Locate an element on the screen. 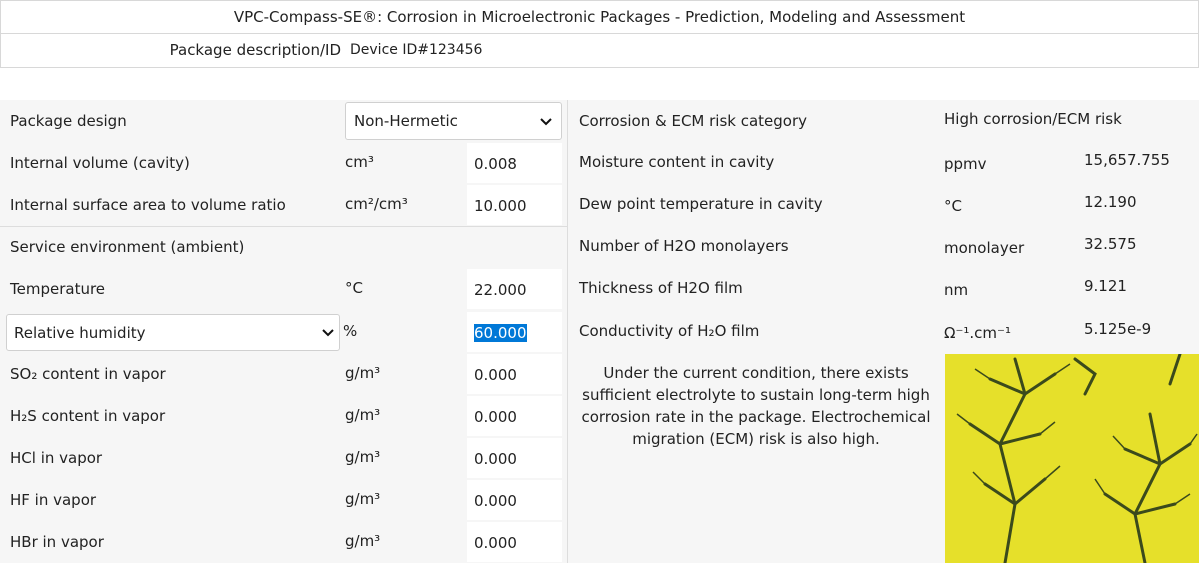 The height and width of the screenshot is (563, 1199). unit: % is located at coordinates (350, 330).